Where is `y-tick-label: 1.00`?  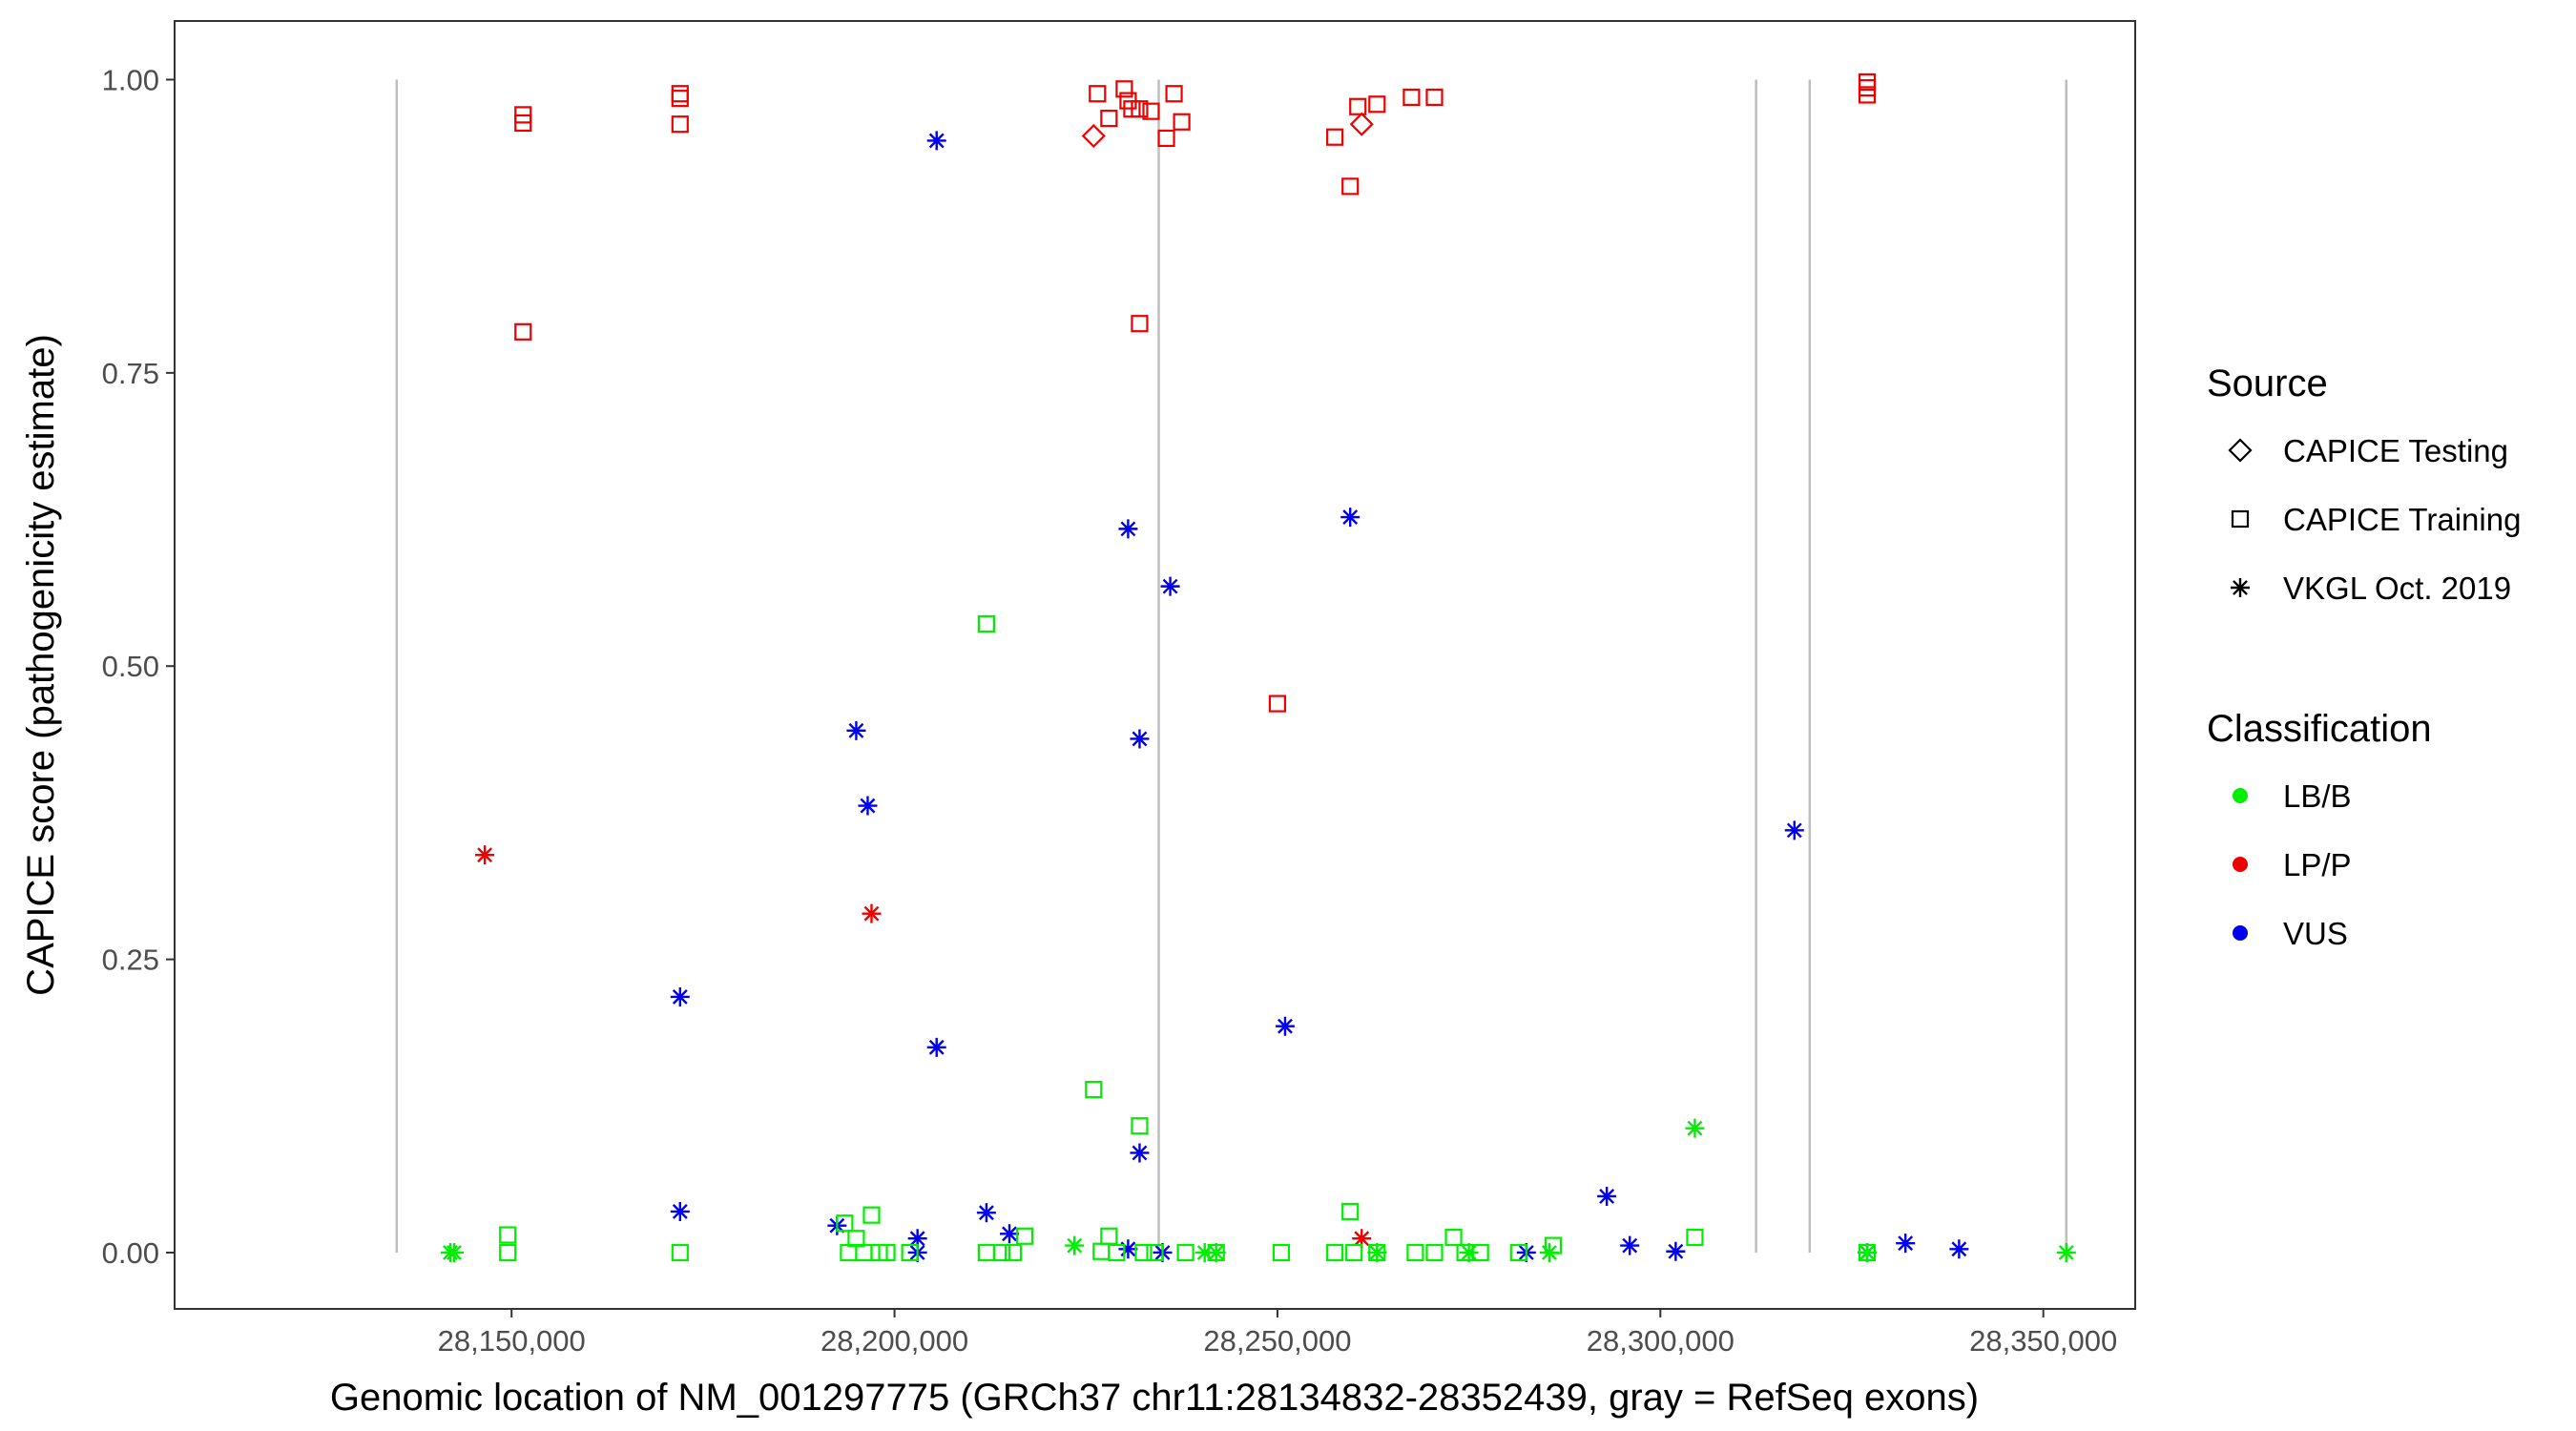
y-tick-label: 1.00 is located at coordinates (130, 79).